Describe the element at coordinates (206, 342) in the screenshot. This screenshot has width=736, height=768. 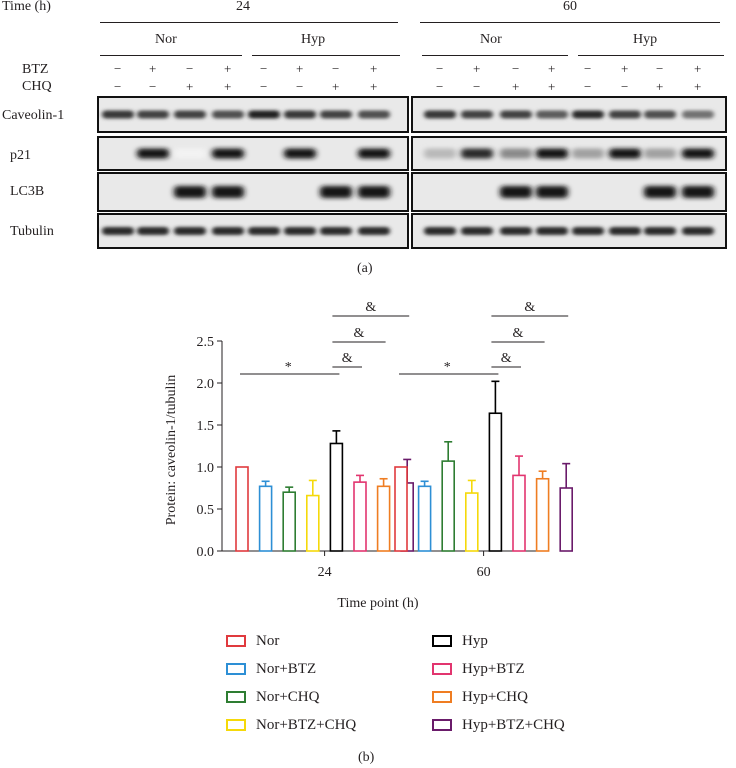
I see `y-tick-label: 2.5` at that location.